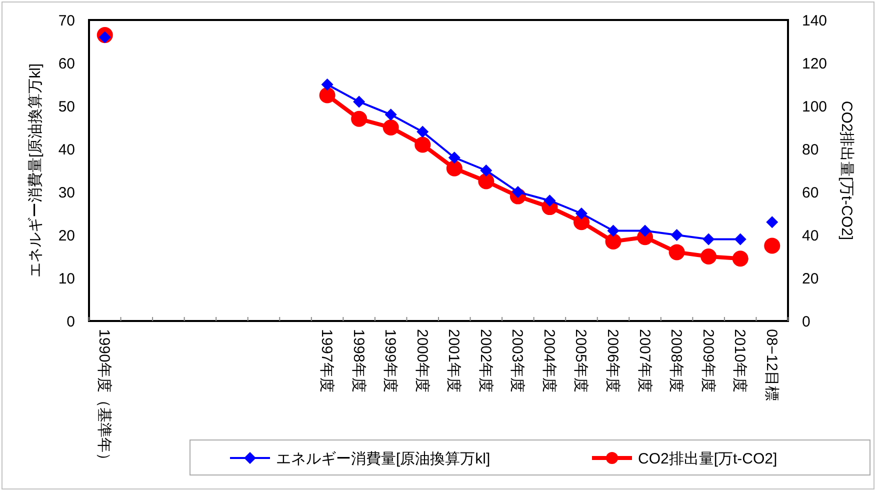  What do you see at coordinates (549, 360) in the screenshot?
I see `x-tick-label: 2004年度` at bounding box center [549, 360].